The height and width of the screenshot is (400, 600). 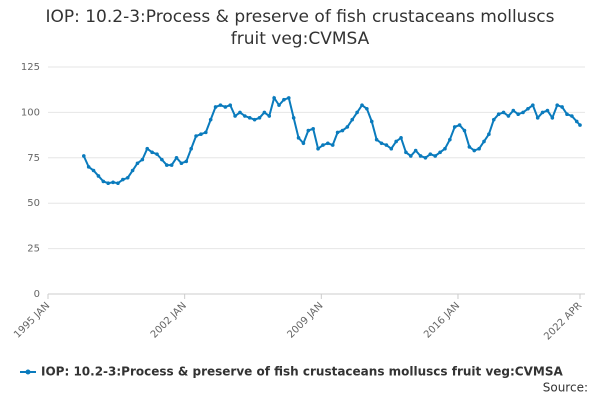 What do you see at coordinates (305, 320) in the screenshot?
I see `x-tick-label: 2009 JAN` at bounding box center [305, 320].